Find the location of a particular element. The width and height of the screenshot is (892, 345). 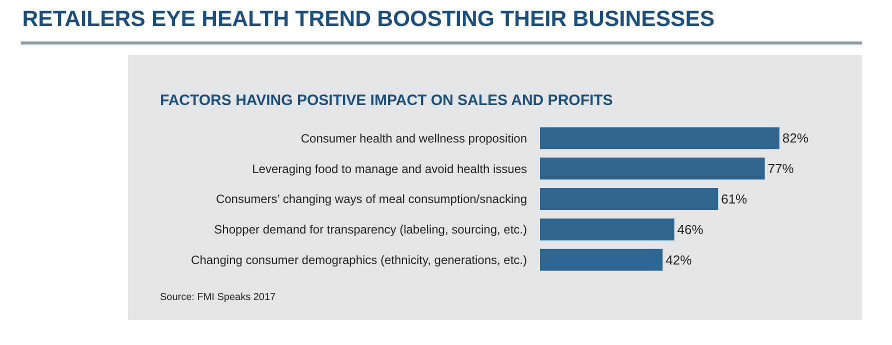

y-tick-label: Shopper demand for transparency (labeling, sourcing, etc.) is located at coordinates (370, 229).